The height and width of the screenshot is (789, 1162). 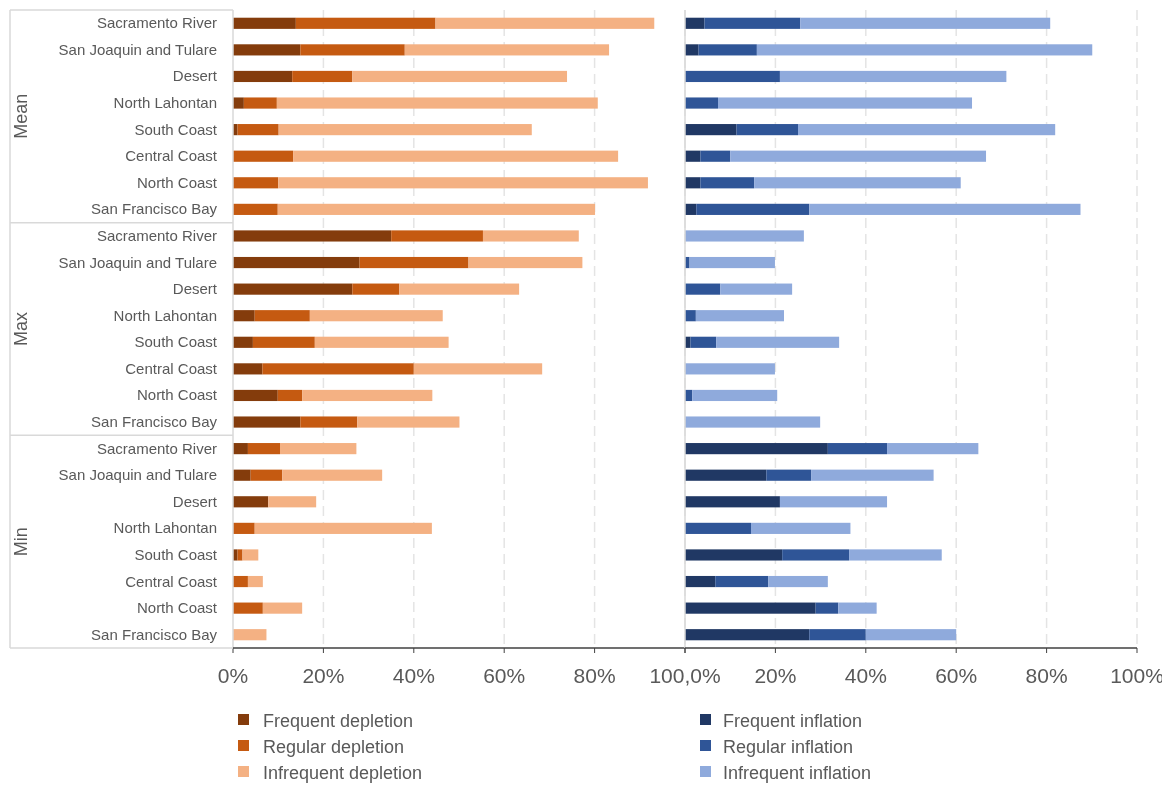 What do you see at coordinates (21, 329) in the screenshot?
I see `text: Max` at bounding box center [21, 329].